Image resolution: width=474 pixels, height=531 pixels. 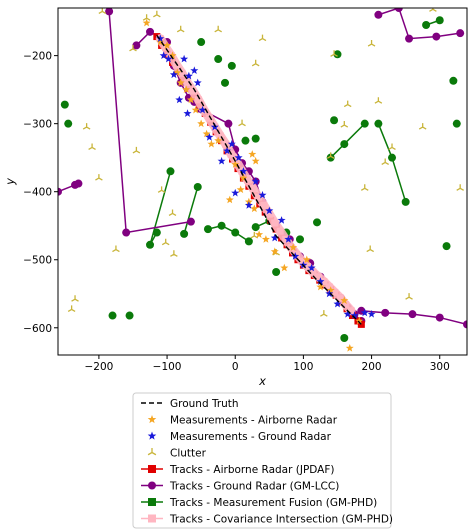 I want to click on legend-label: Measurements - Airborne Radar, so click(x=254, y=421).